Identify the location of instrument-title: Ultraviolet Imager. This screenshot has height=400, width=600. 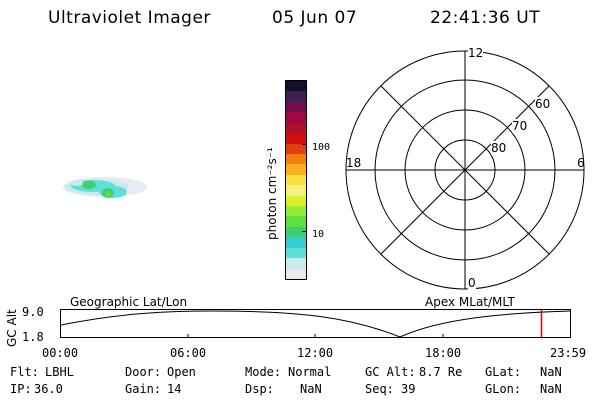
(129, 18).